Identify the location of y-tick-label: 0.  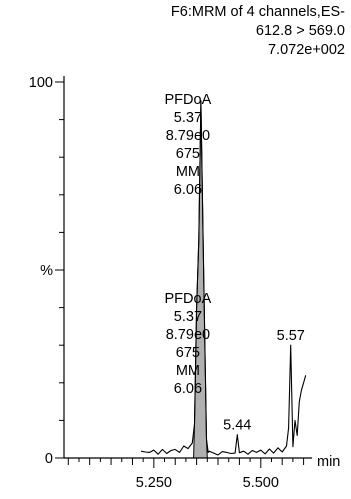
(49, 459).